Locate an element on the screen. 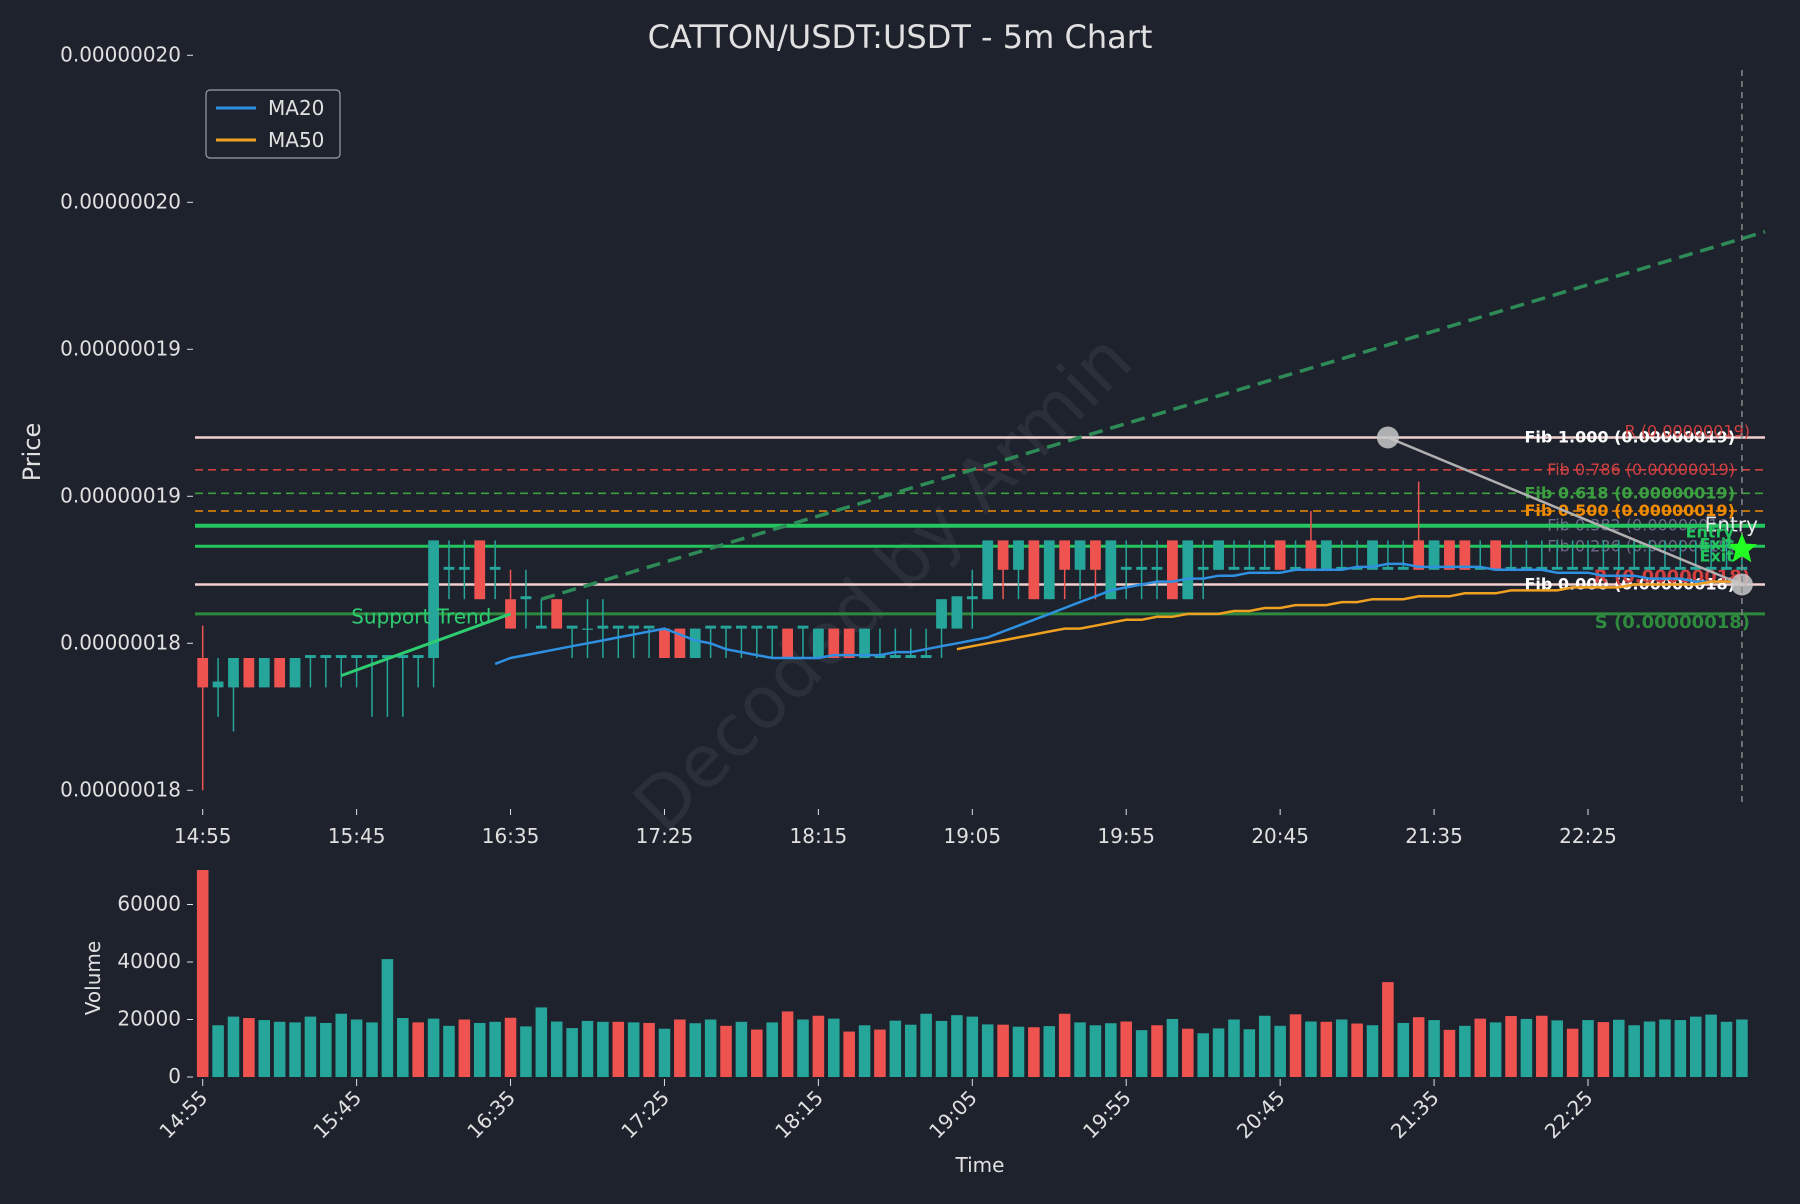 This screenshot has height=1204, width=1800. volume-time-tick-label: 22:25 is located at coordinates (1569, 1115).